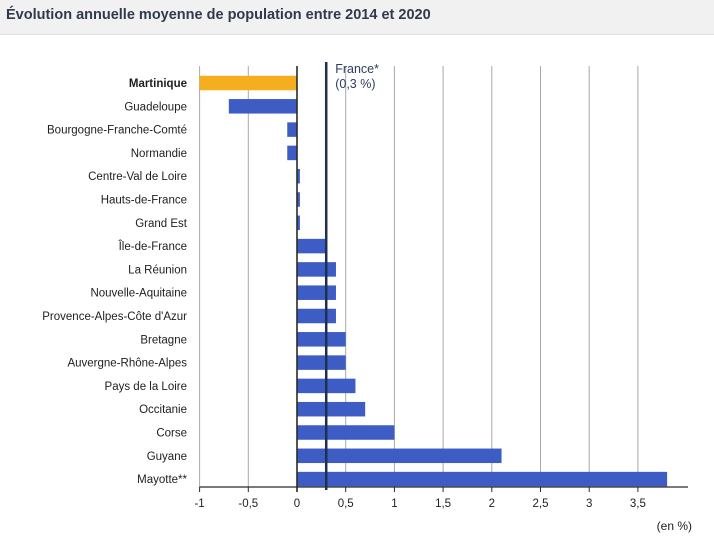 Image resolution: width=714 pixels, height=552 pixels. Describe the element at coordinates (159, 154) in the screenshot. I see `category-label-3: Normandie` at that location.